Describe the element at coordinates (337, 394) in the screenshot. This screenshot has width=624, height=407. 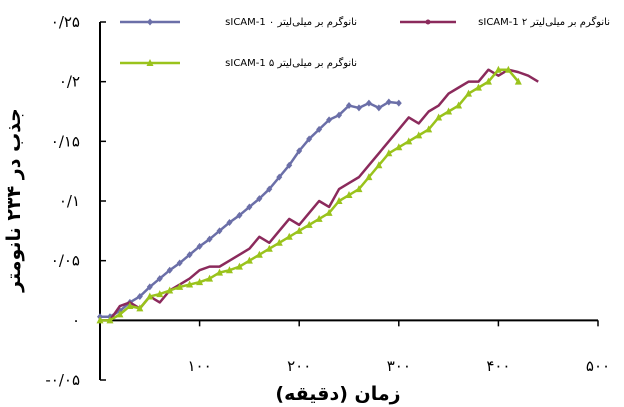
I see `x-axis-title: زمان (دقیقه)` at that location.